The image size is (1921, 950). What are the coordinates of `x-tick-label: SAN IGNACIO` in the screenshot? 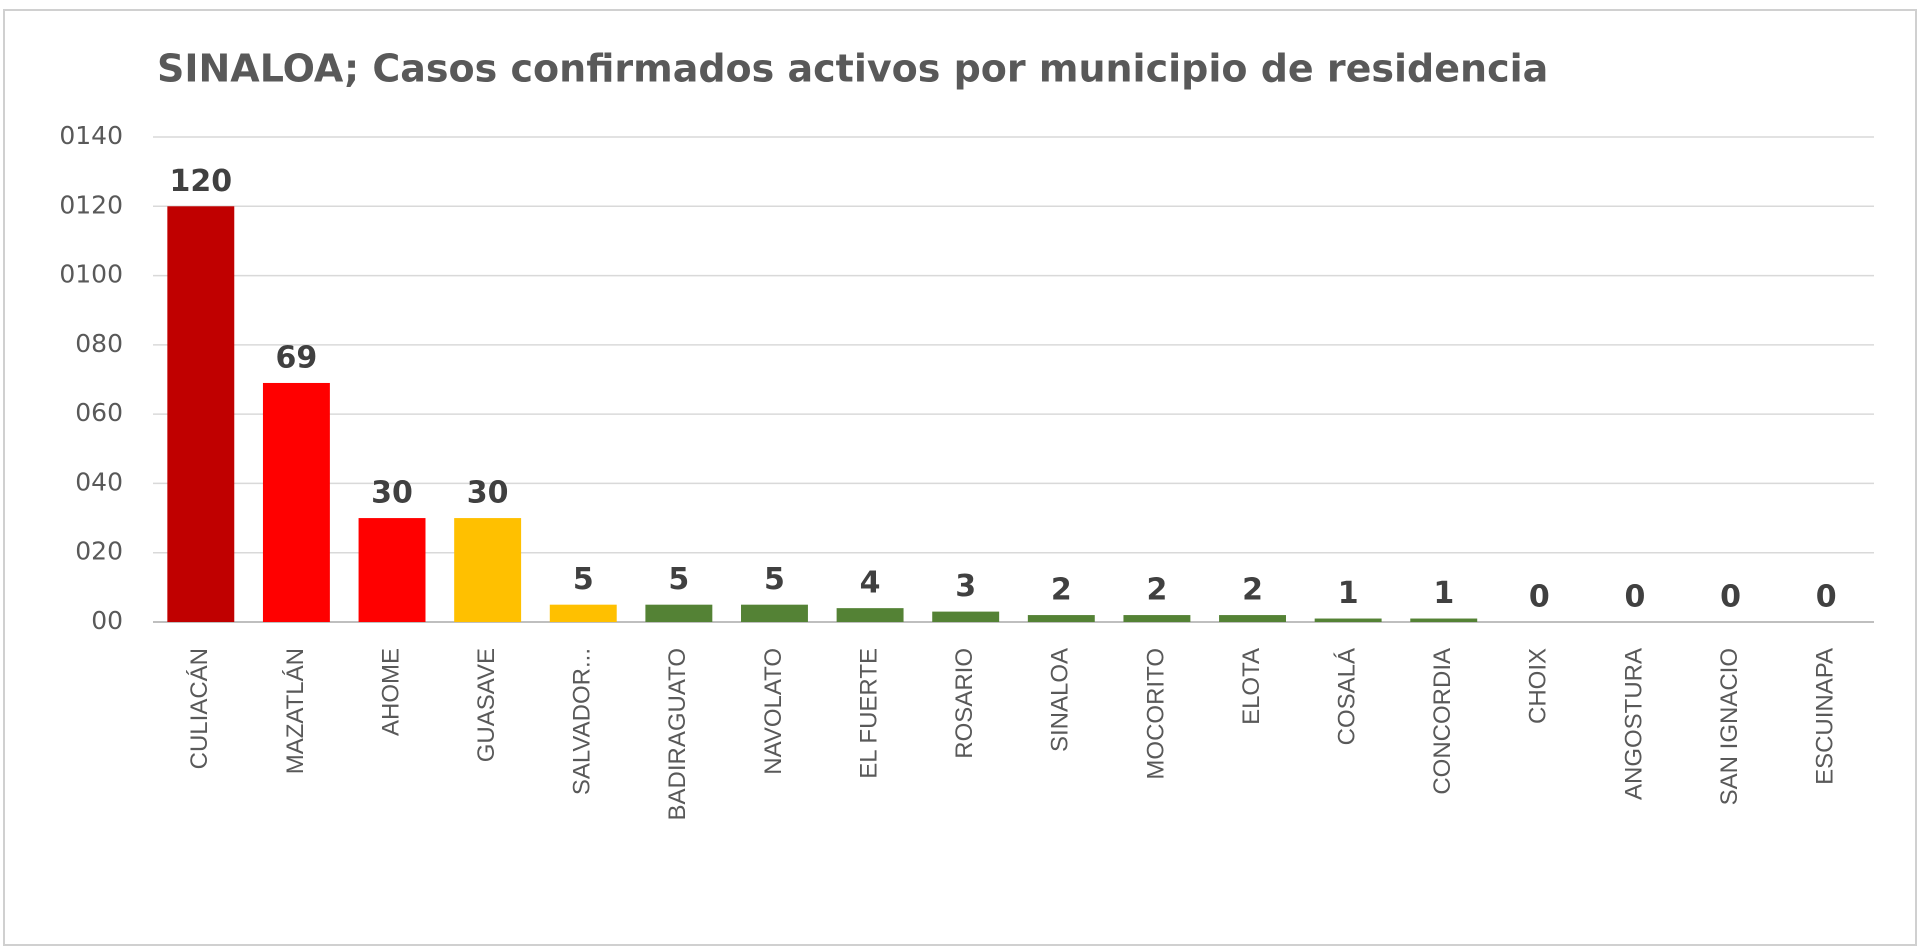 It's located at (1729, 726).